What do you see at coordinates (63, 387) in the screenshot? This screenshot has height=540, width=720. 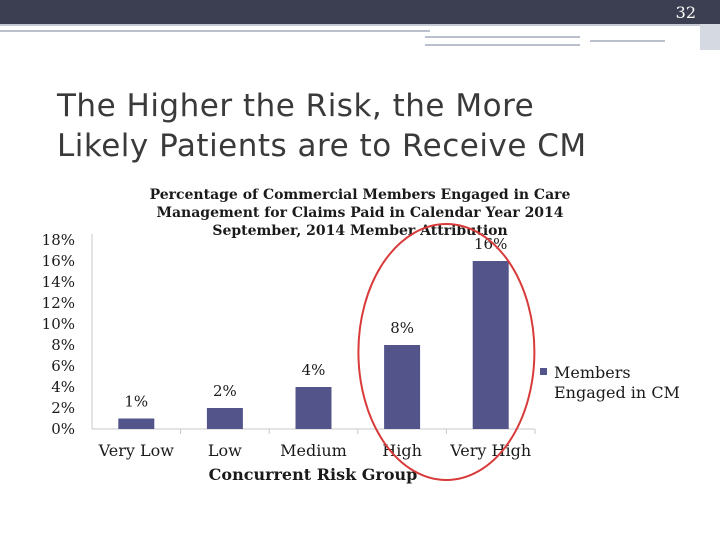 I see `y-tick-label: 4%` at bounding box center [63, 387].